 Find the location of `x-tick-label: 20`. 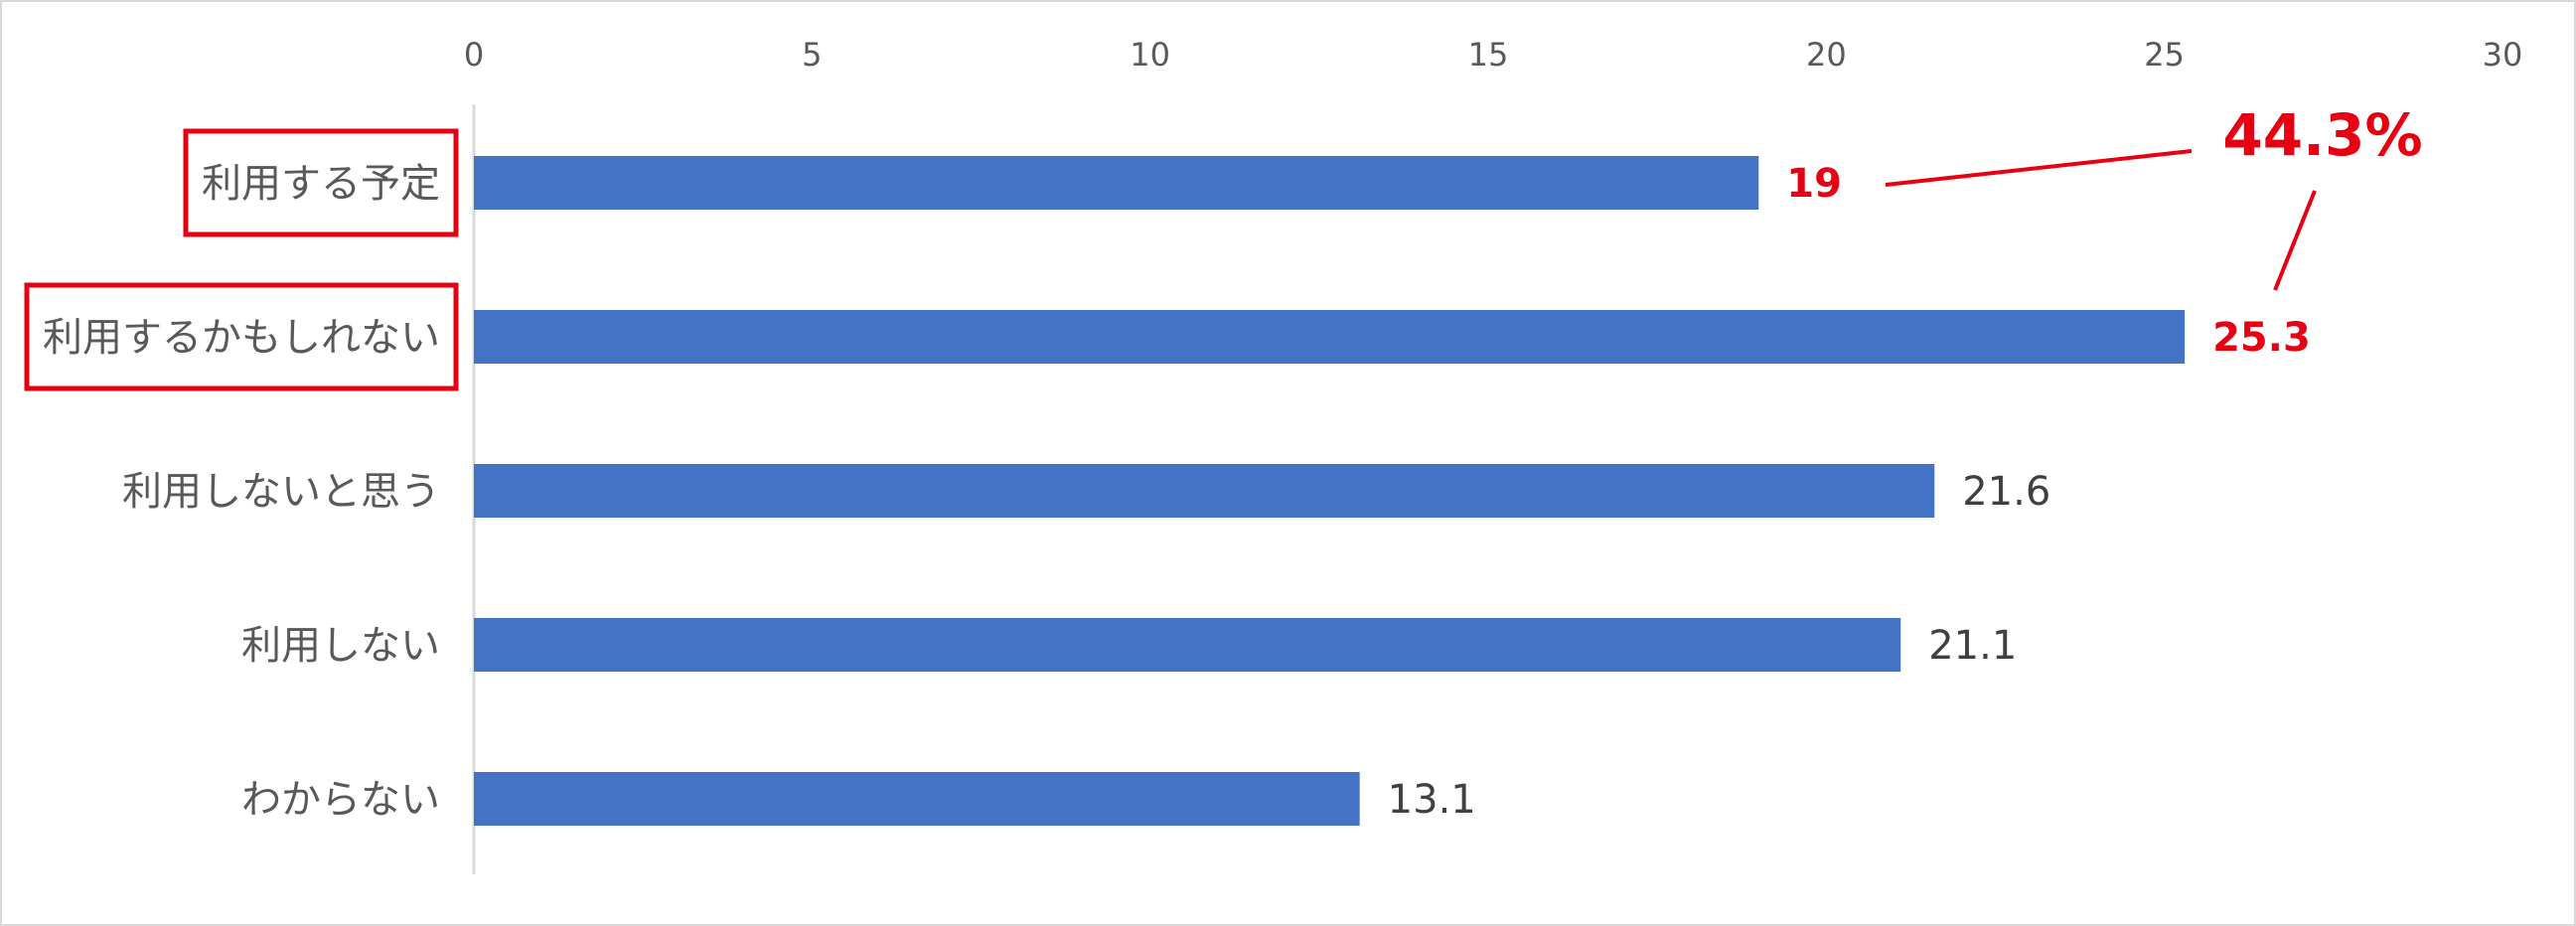

x-tick-label: 20 is located at coordinates (1827, 55).